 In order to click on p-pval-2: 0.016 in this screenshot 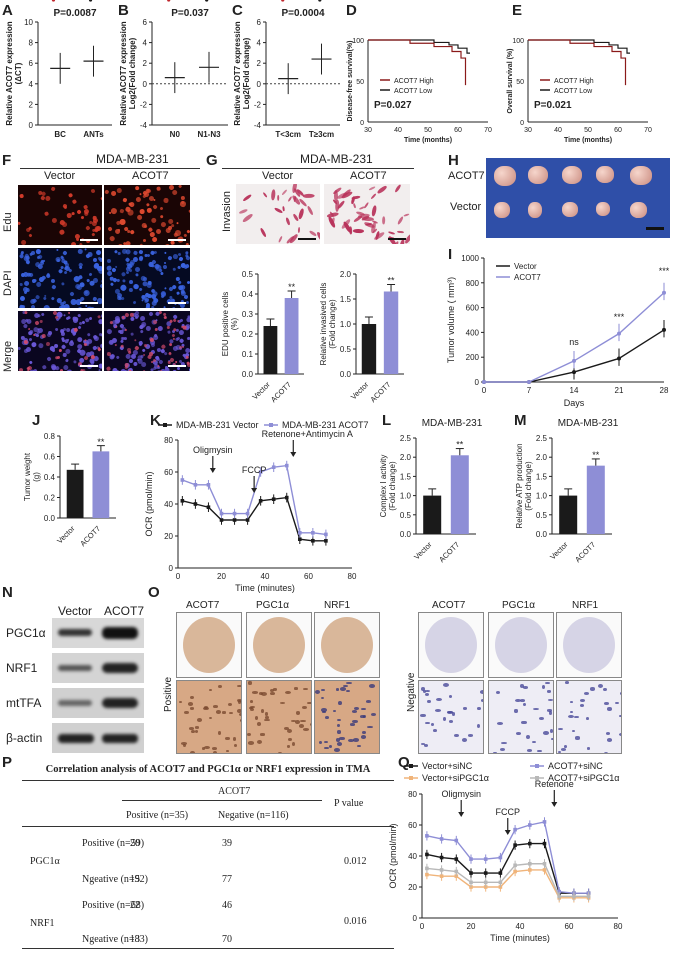, I will do `click(355, 921)`.